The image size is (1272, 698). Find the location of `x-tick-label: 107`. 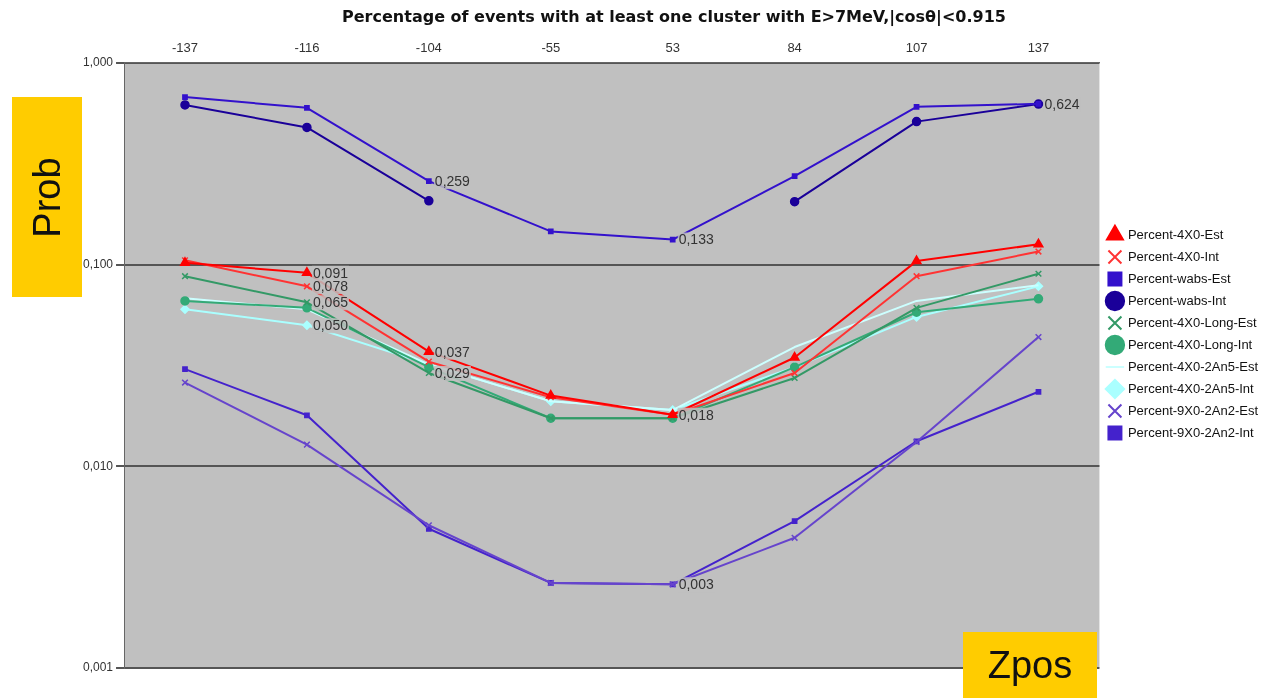

x-tick-label: 107 is located at coordinates (916, 47).